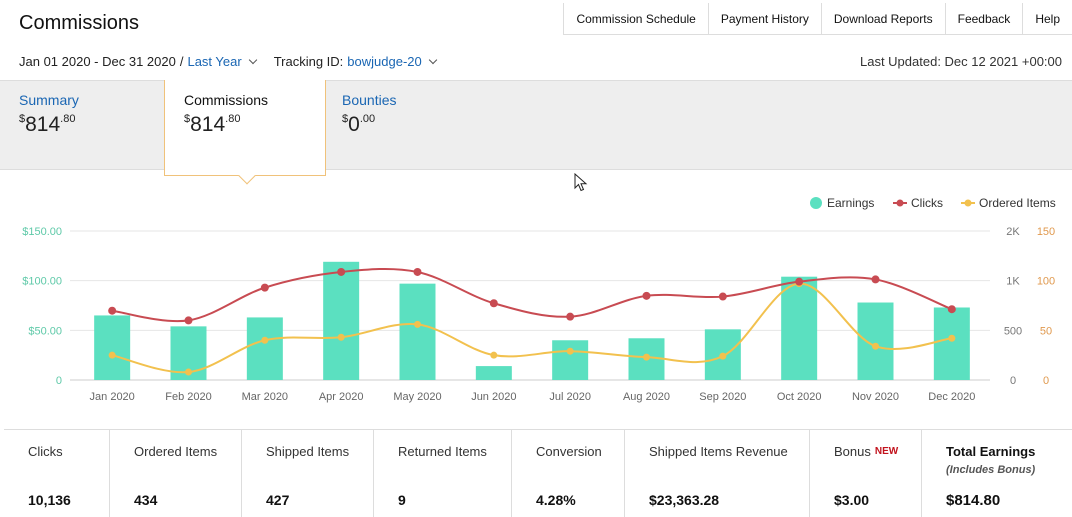 This screenshot has height=517, width=1072. I want to click on stat-clicks: Clicks 10,136, so click(57, 473).